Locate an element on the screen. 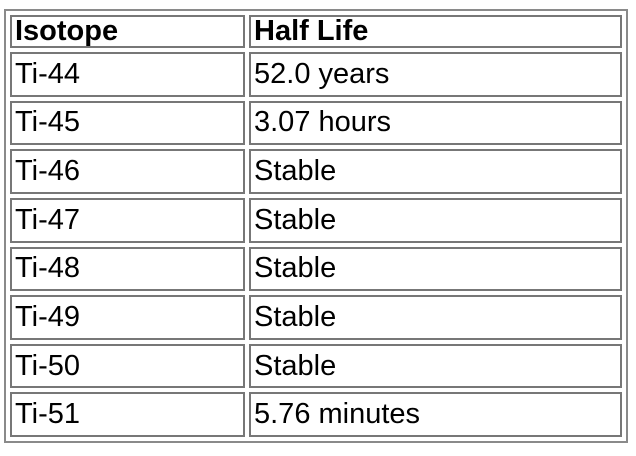  isotope-cell: Ti-48 is located at coordinates (127, 269).